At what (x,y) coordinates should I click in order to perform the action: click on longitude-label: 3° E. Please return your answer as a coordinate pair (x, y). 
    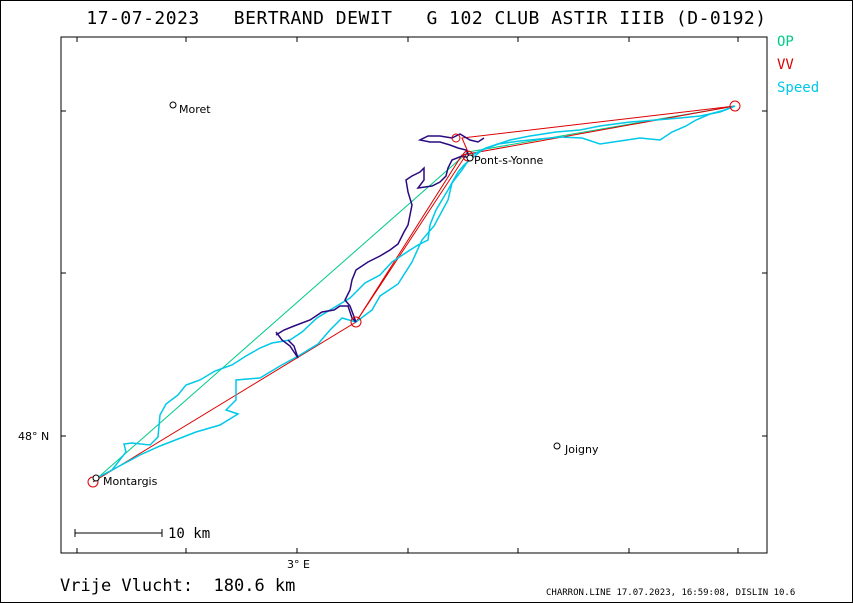
    Looking at the image, I should click on (298, 564).